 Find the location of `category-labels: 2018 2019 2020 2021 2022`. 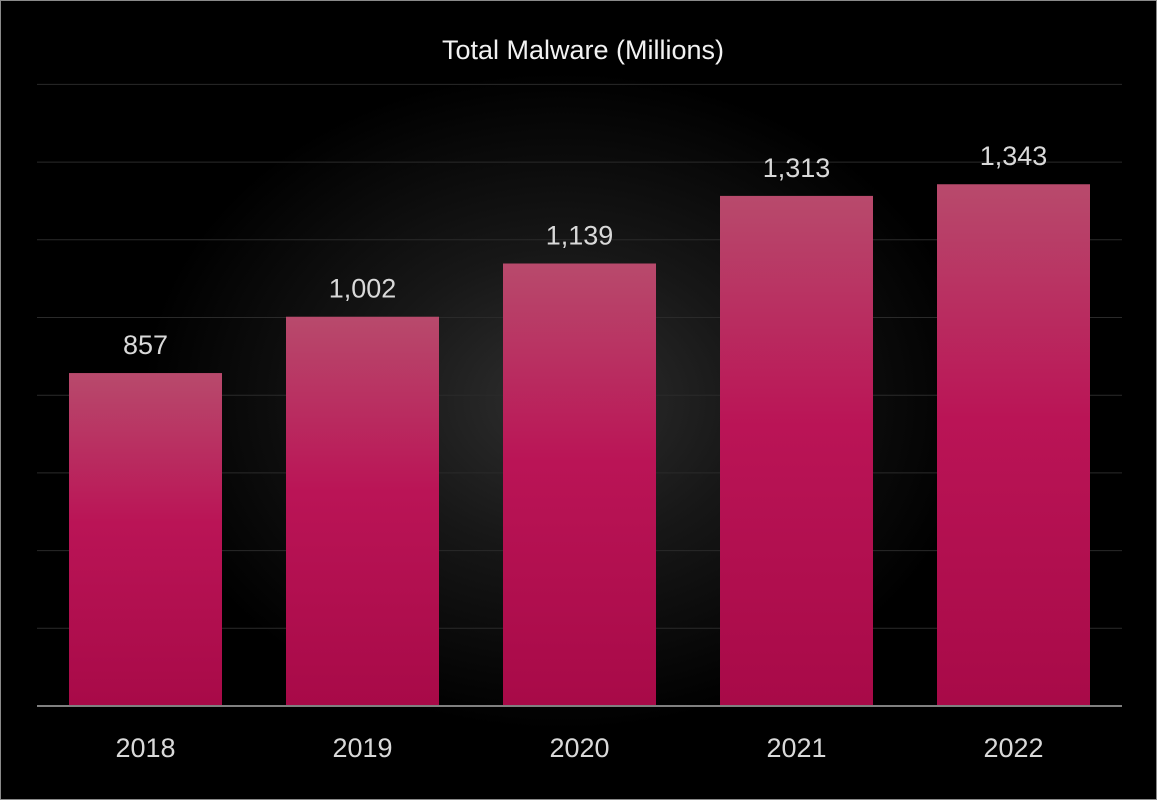

category-labels: 2018 2019 2020 2021 2022 is located at coordinates (579, 748).